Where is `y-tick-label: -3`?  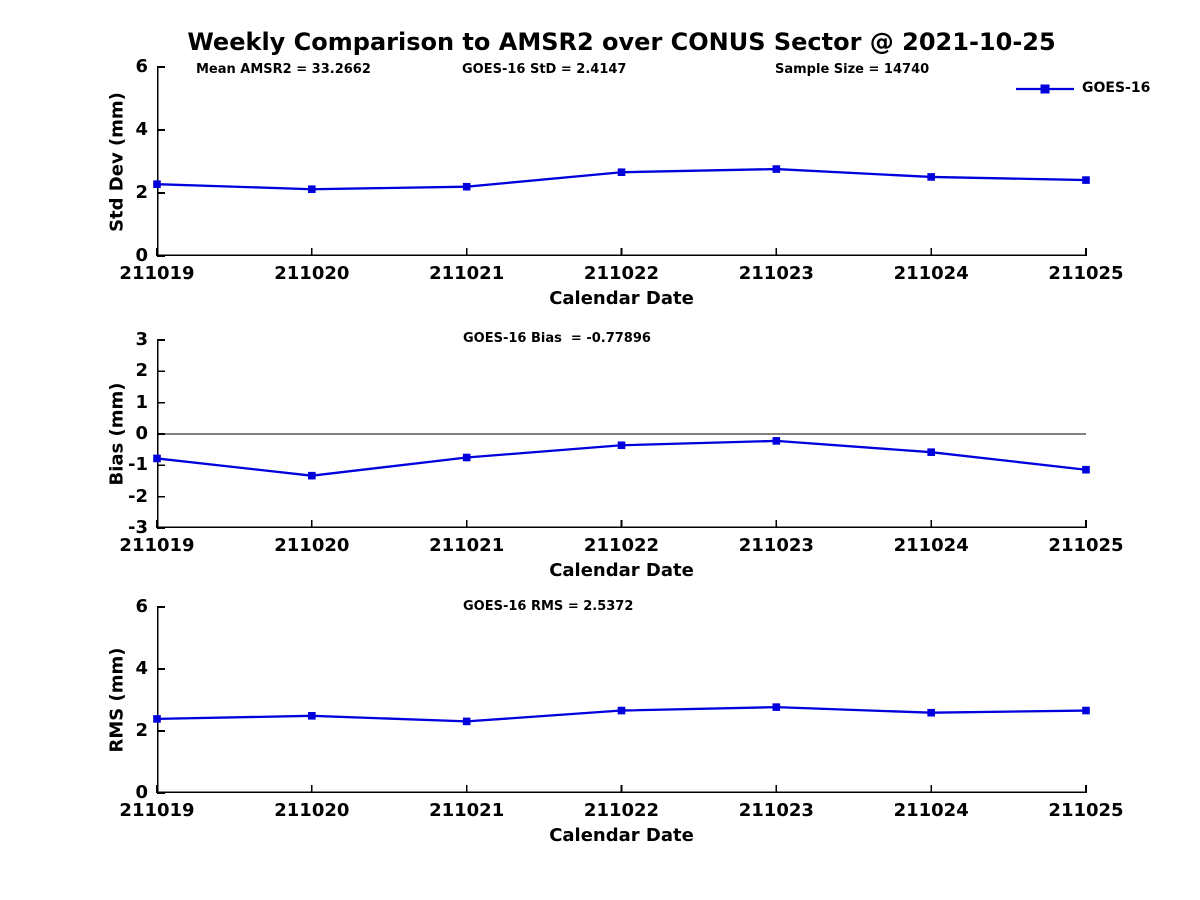 y-tick-label: -3 is located at coordinates (138, 527).